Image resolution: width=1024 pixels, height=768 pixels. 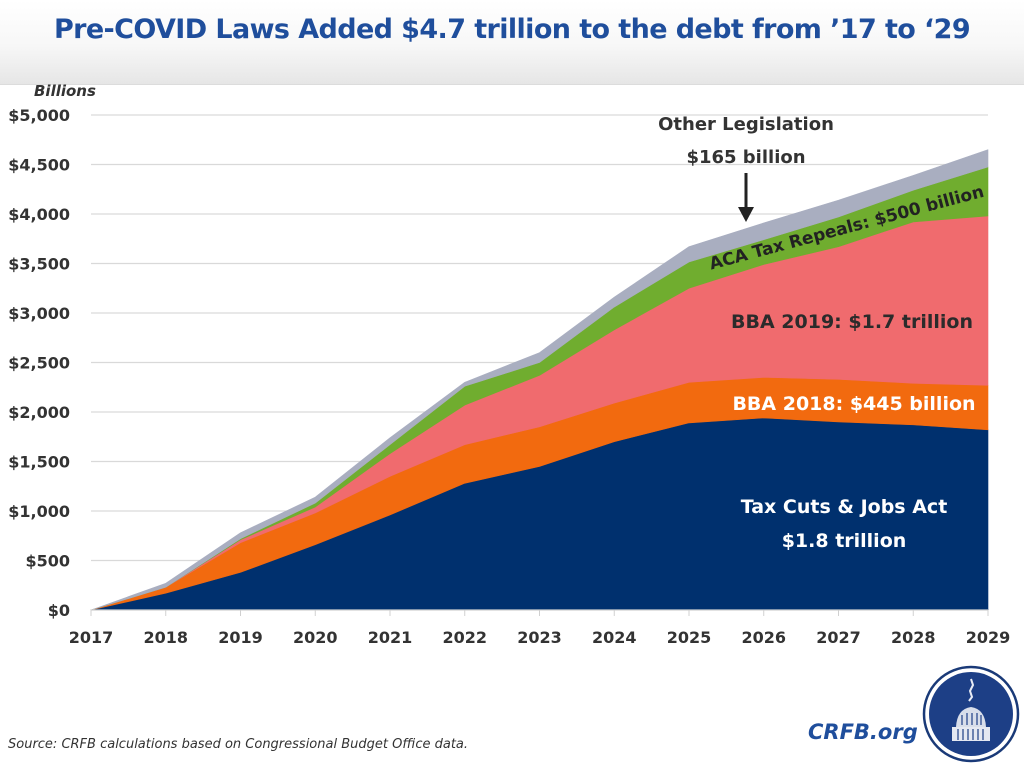 I want to click on y-tick-label: $5,000, so click(x=39, y=115).